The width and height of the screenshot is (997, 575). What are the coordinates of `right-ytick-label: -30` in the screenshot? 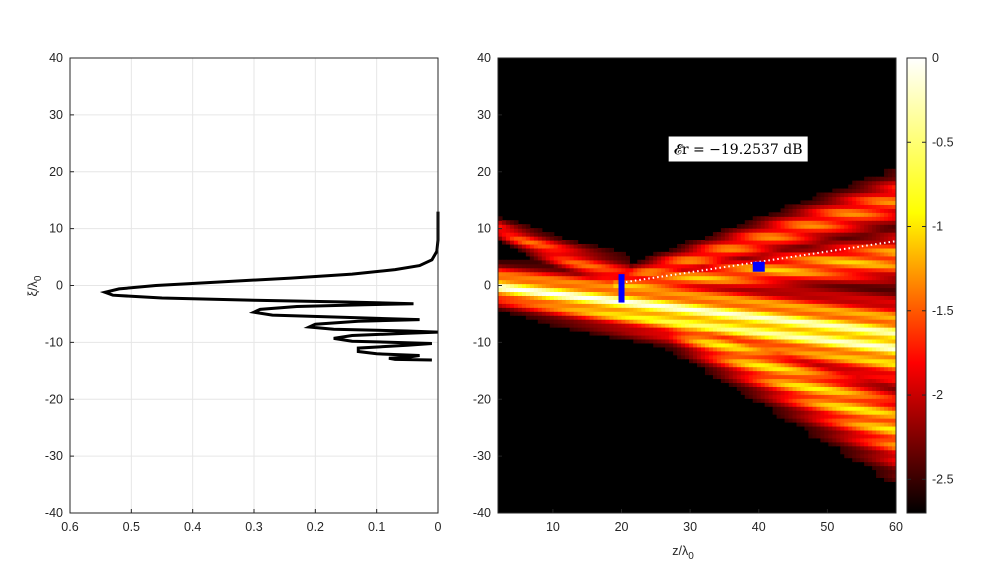 It's located at (482, 456).